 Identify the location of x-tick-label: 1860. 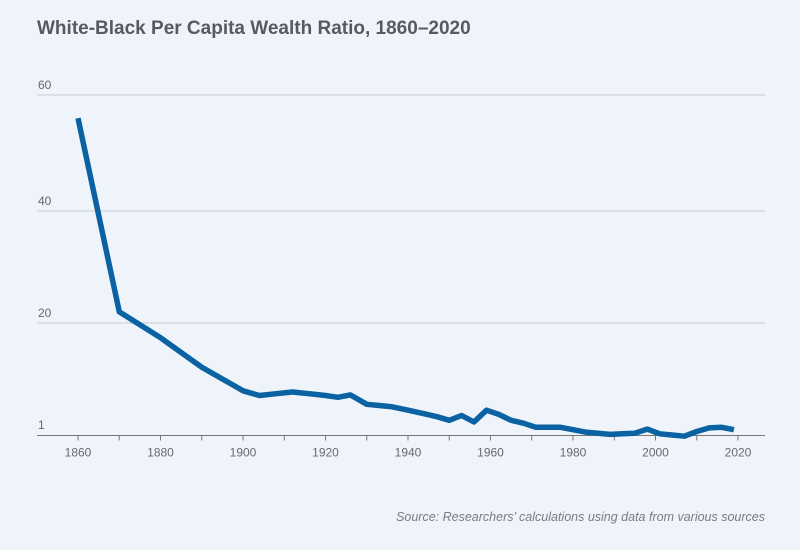
(78, 453).